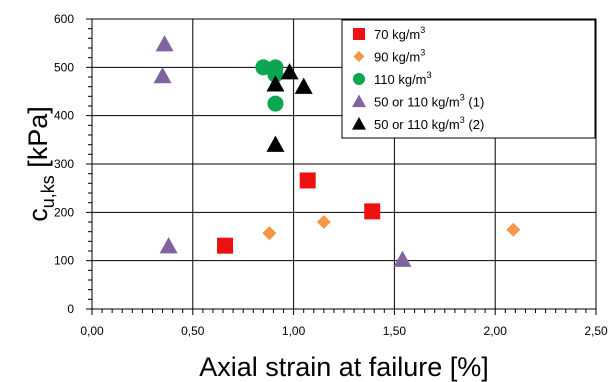 This screenshot has width=616, height=382. I want to click on y-axis-title: cu,ks [kPa], so click(40, 164).